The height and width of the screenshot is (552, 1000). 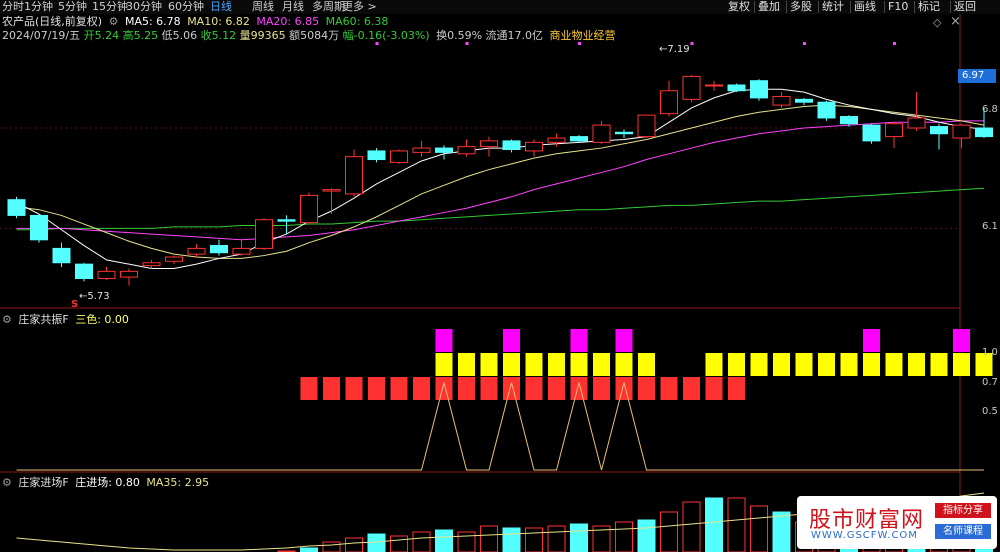 I want to click on indicator2-header: ⚙ 庄家进场F 庄进场: 0.80 MA35: 2.95, so click(x=107, y=483).